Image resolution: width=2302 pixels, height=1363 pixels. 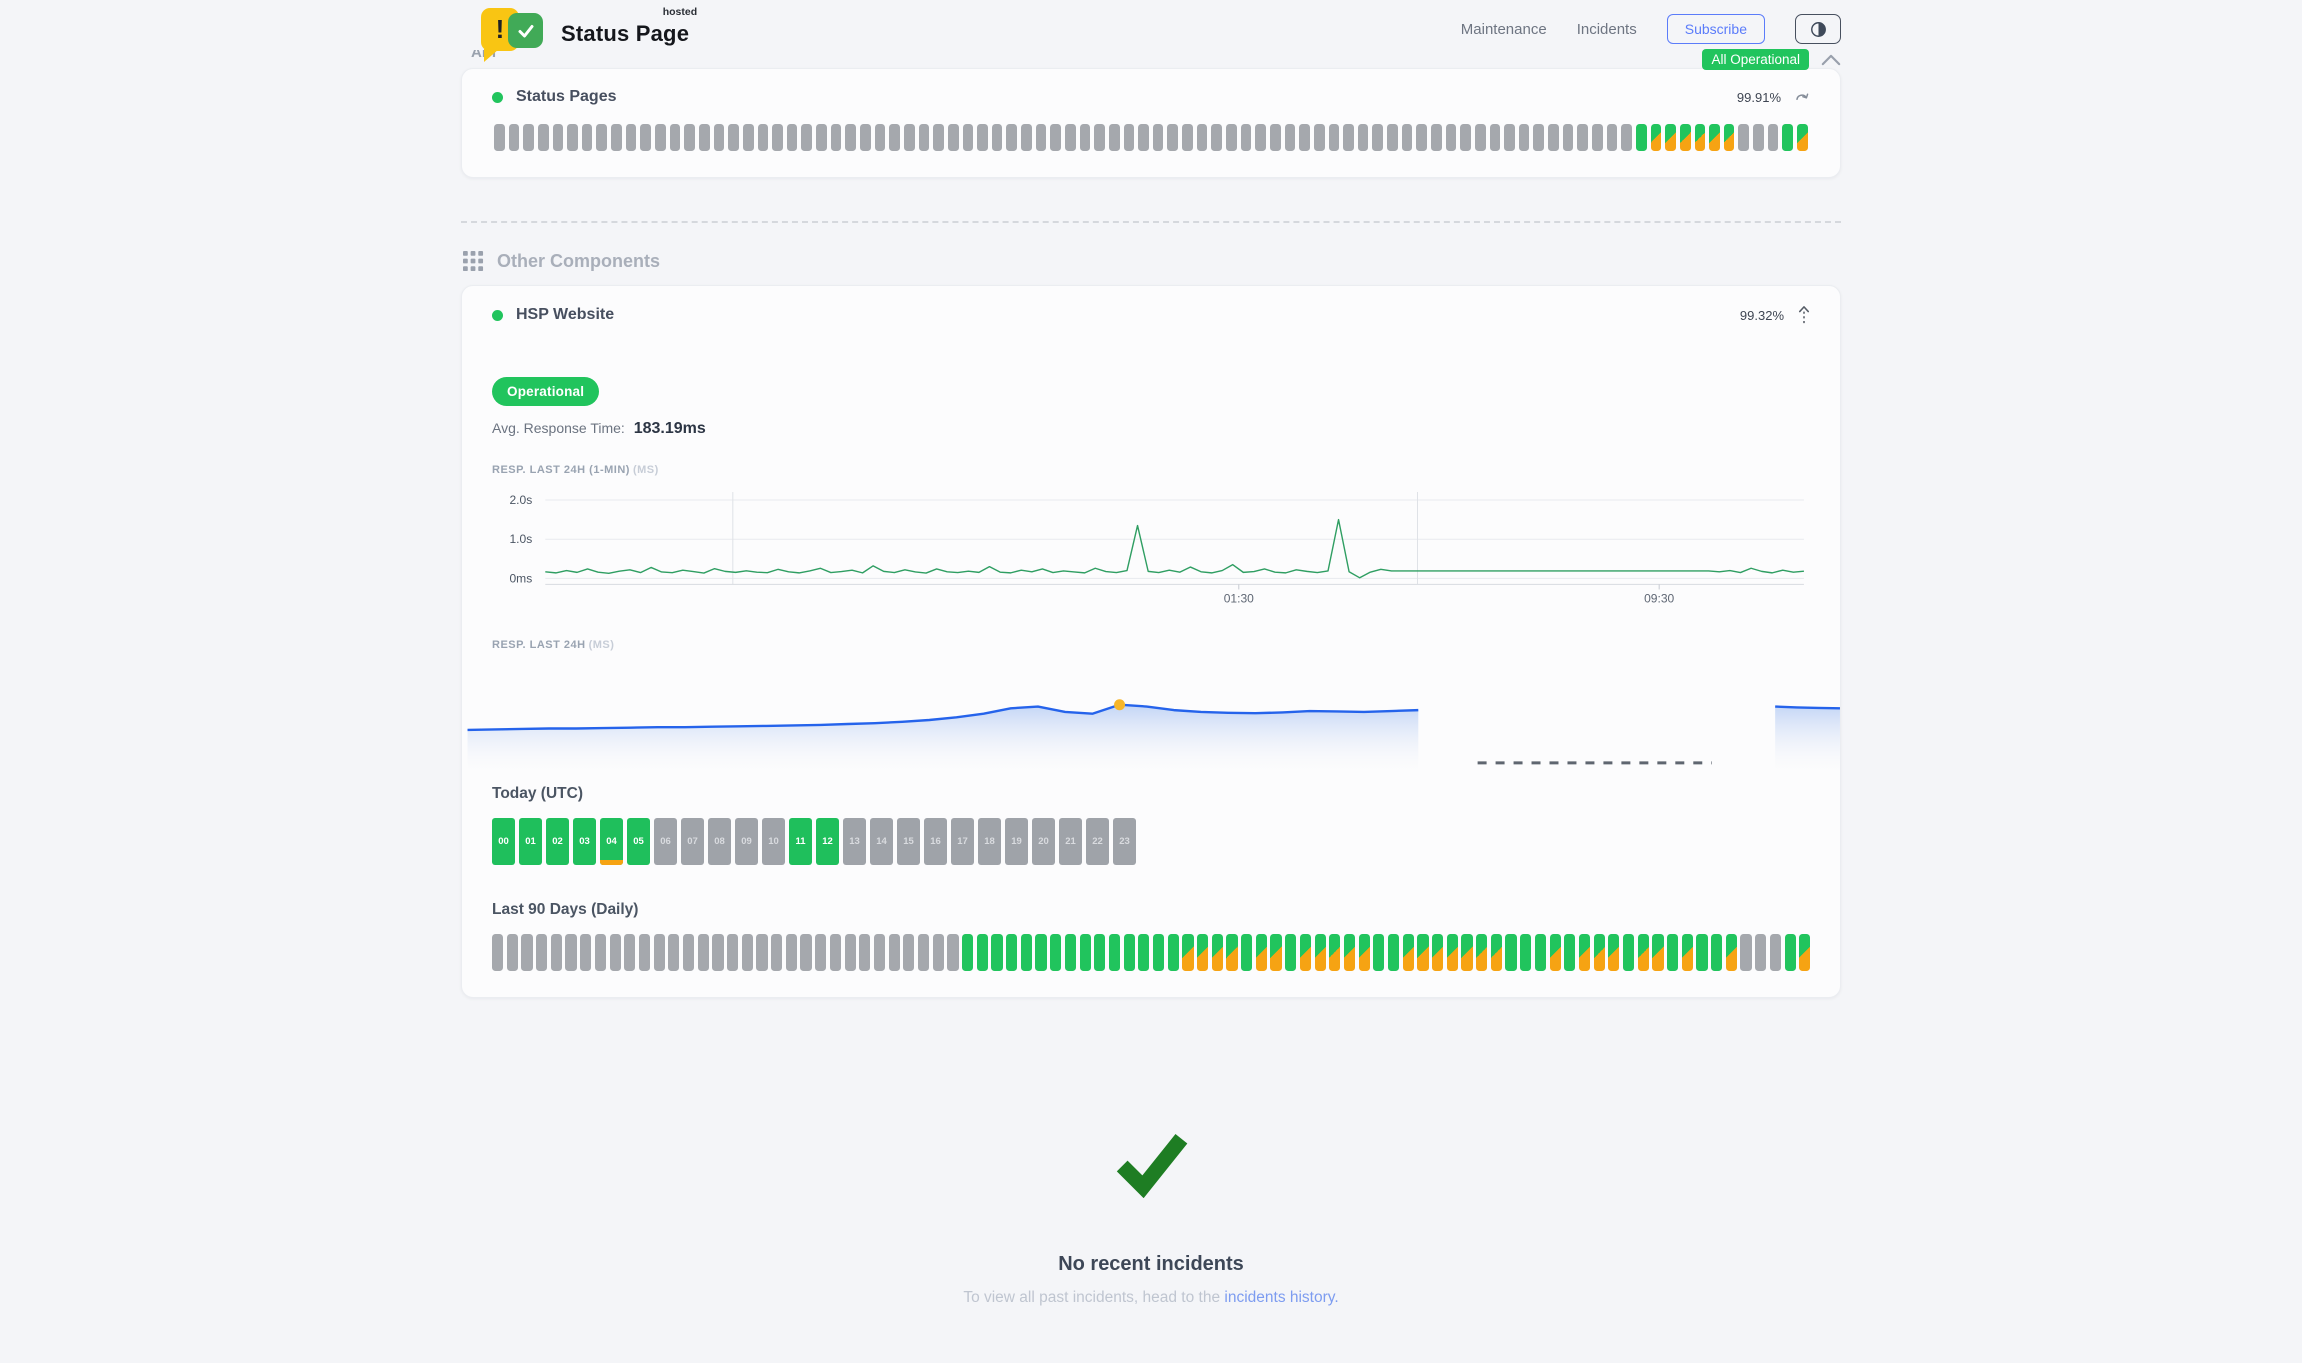 I want to click on hour-block-04: 04, so click(x=611, y=842).